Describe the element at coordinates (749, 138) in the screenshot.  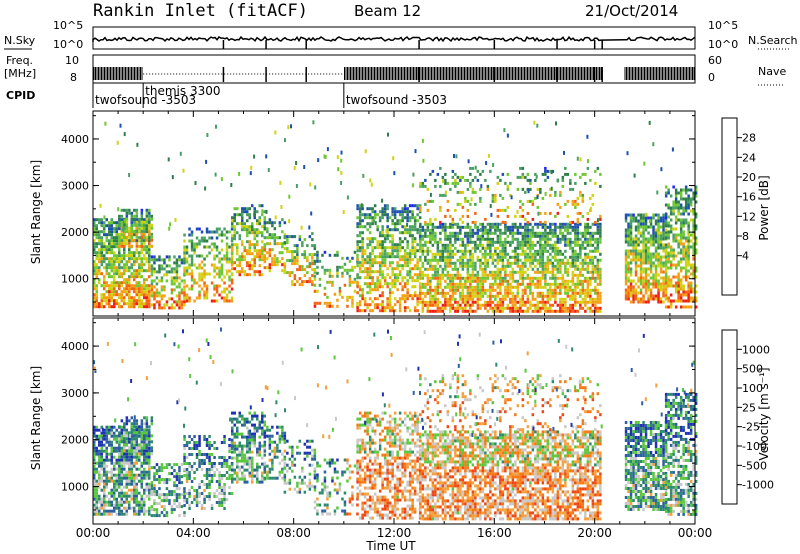
I see `power-colorbar-tick-0: 28` at that location.